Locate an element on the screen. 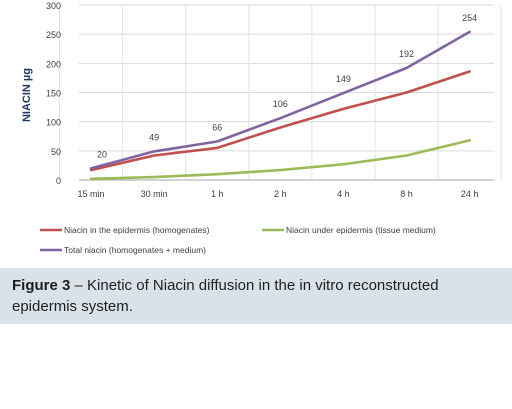 The image size is (512, 409). figure-caption-label: Figure 3 is located at coordinates (41, 285).